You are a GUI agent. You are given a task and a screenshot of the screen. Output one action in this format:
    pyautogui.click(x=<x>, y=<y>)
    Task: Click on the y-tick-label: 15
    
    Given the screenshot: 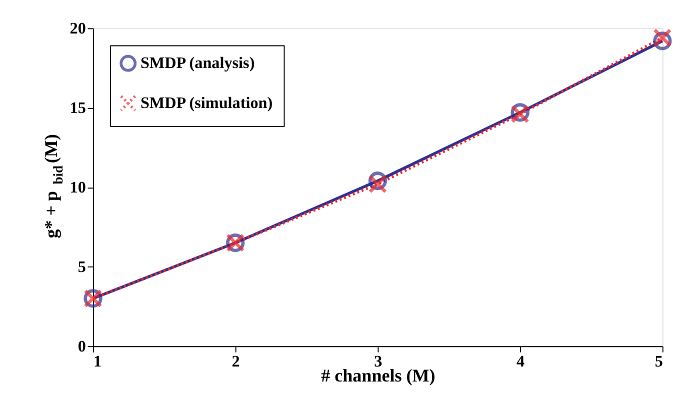 What is the action you would take?
    pyautogui.click(x=78, y=108)
    